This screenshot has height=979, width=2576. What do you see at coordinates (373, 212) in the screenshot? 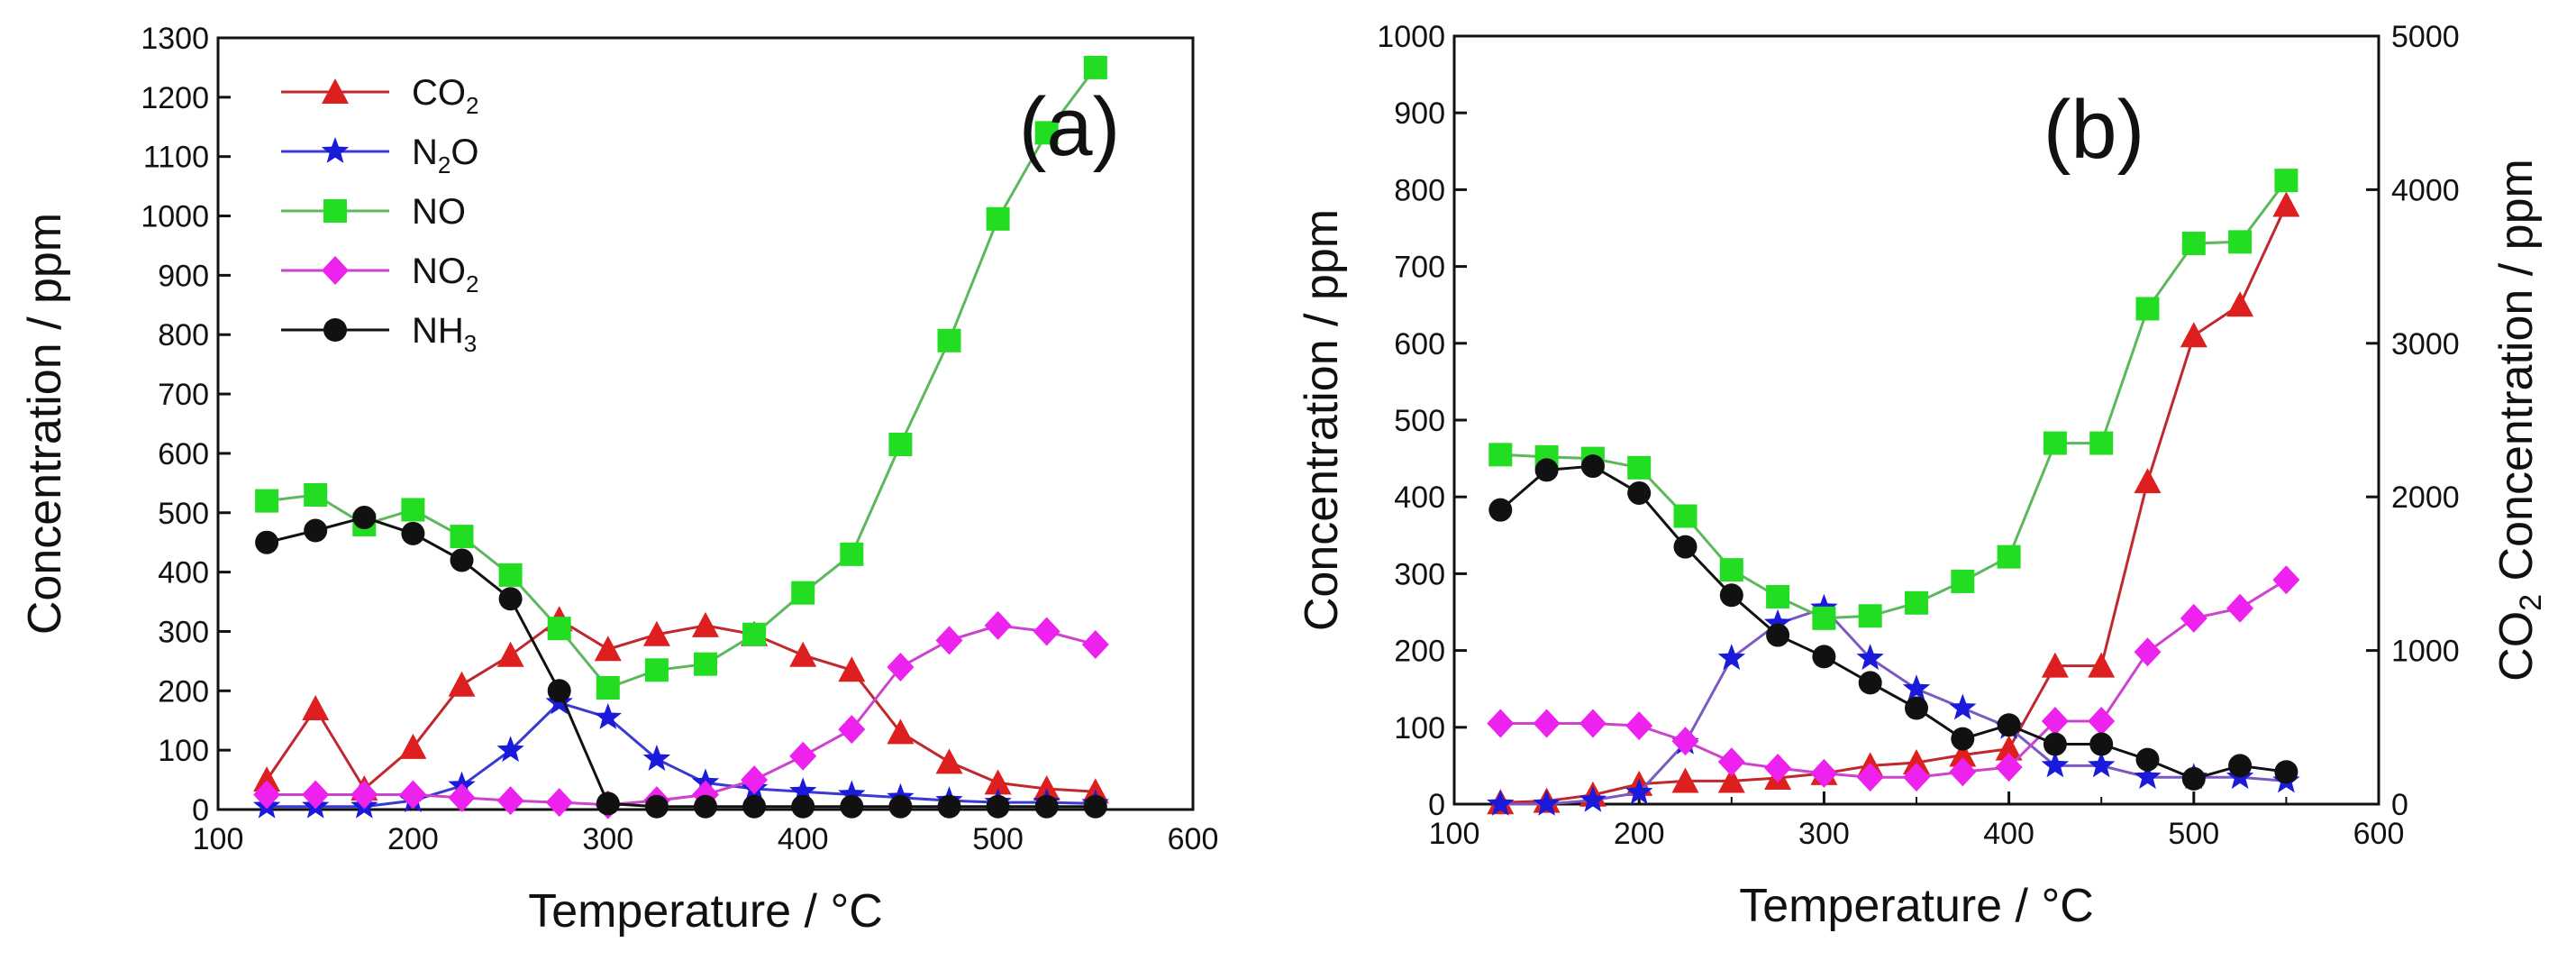
I see `legend-item-no: NO` at bounding box center [373, 212].